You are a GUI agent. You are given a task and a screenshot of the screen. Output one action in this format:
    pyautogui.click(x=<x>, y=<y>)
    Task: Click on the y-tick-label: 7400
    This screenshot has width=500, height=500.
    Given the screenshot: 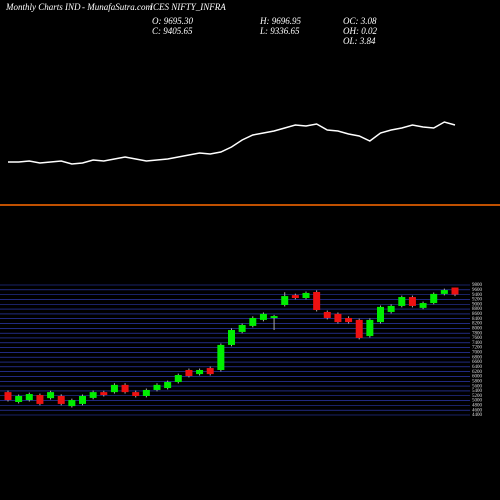 What is the action you would take?
    pyautogui.click(x=477, y=343)
    